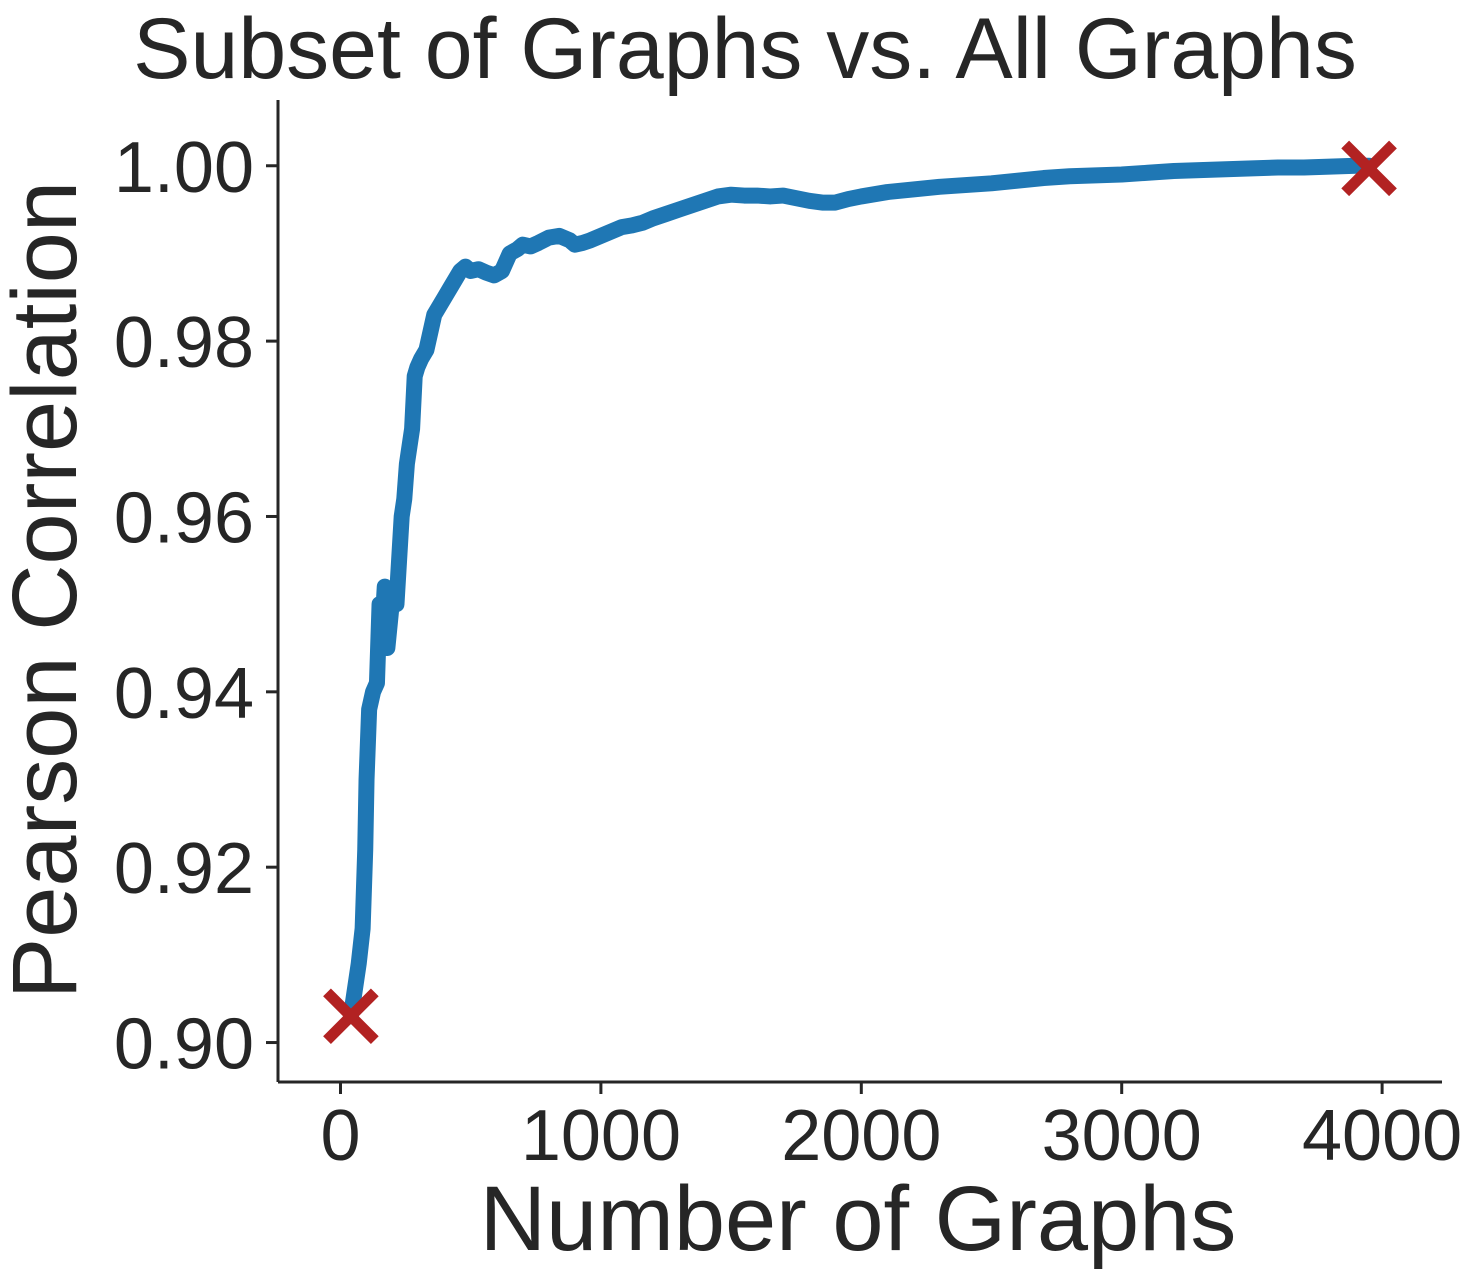  I want to click on y-tick-label: 0.90, so click(184, 1045).